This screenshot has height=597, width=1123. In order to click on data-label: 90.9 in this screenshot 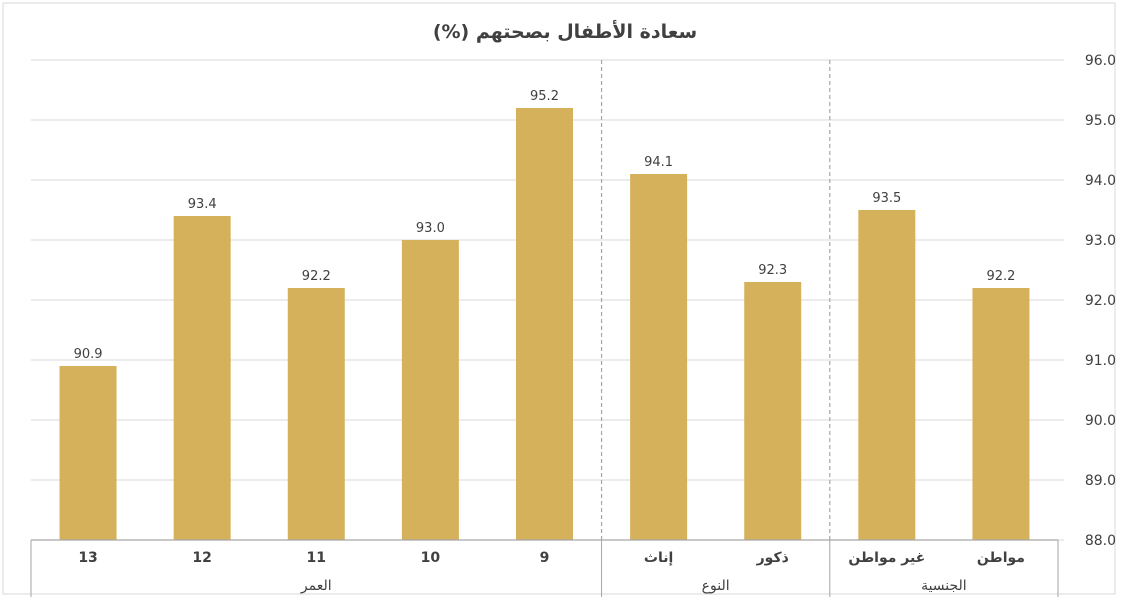, I will do `click(88, 354)`.